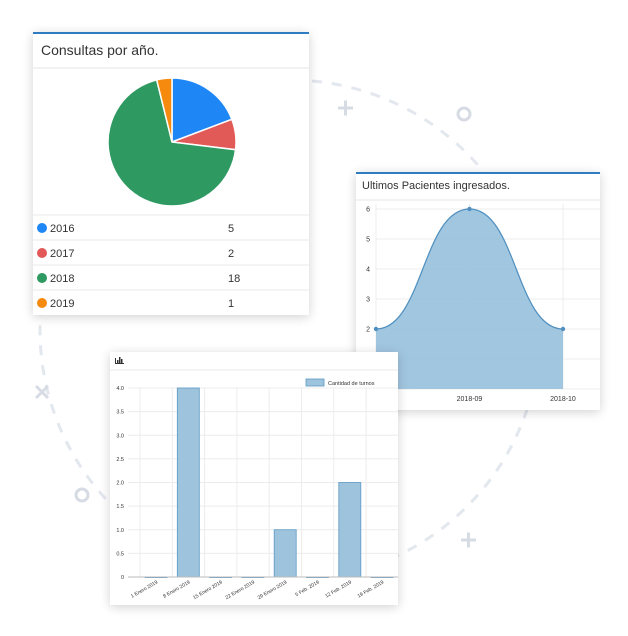 The width and height of the screenshot is (628, 636). What do you see at coordinates (119, 360) in the screenshot?
I see `chart-icon` at bounding box center [119, 360].